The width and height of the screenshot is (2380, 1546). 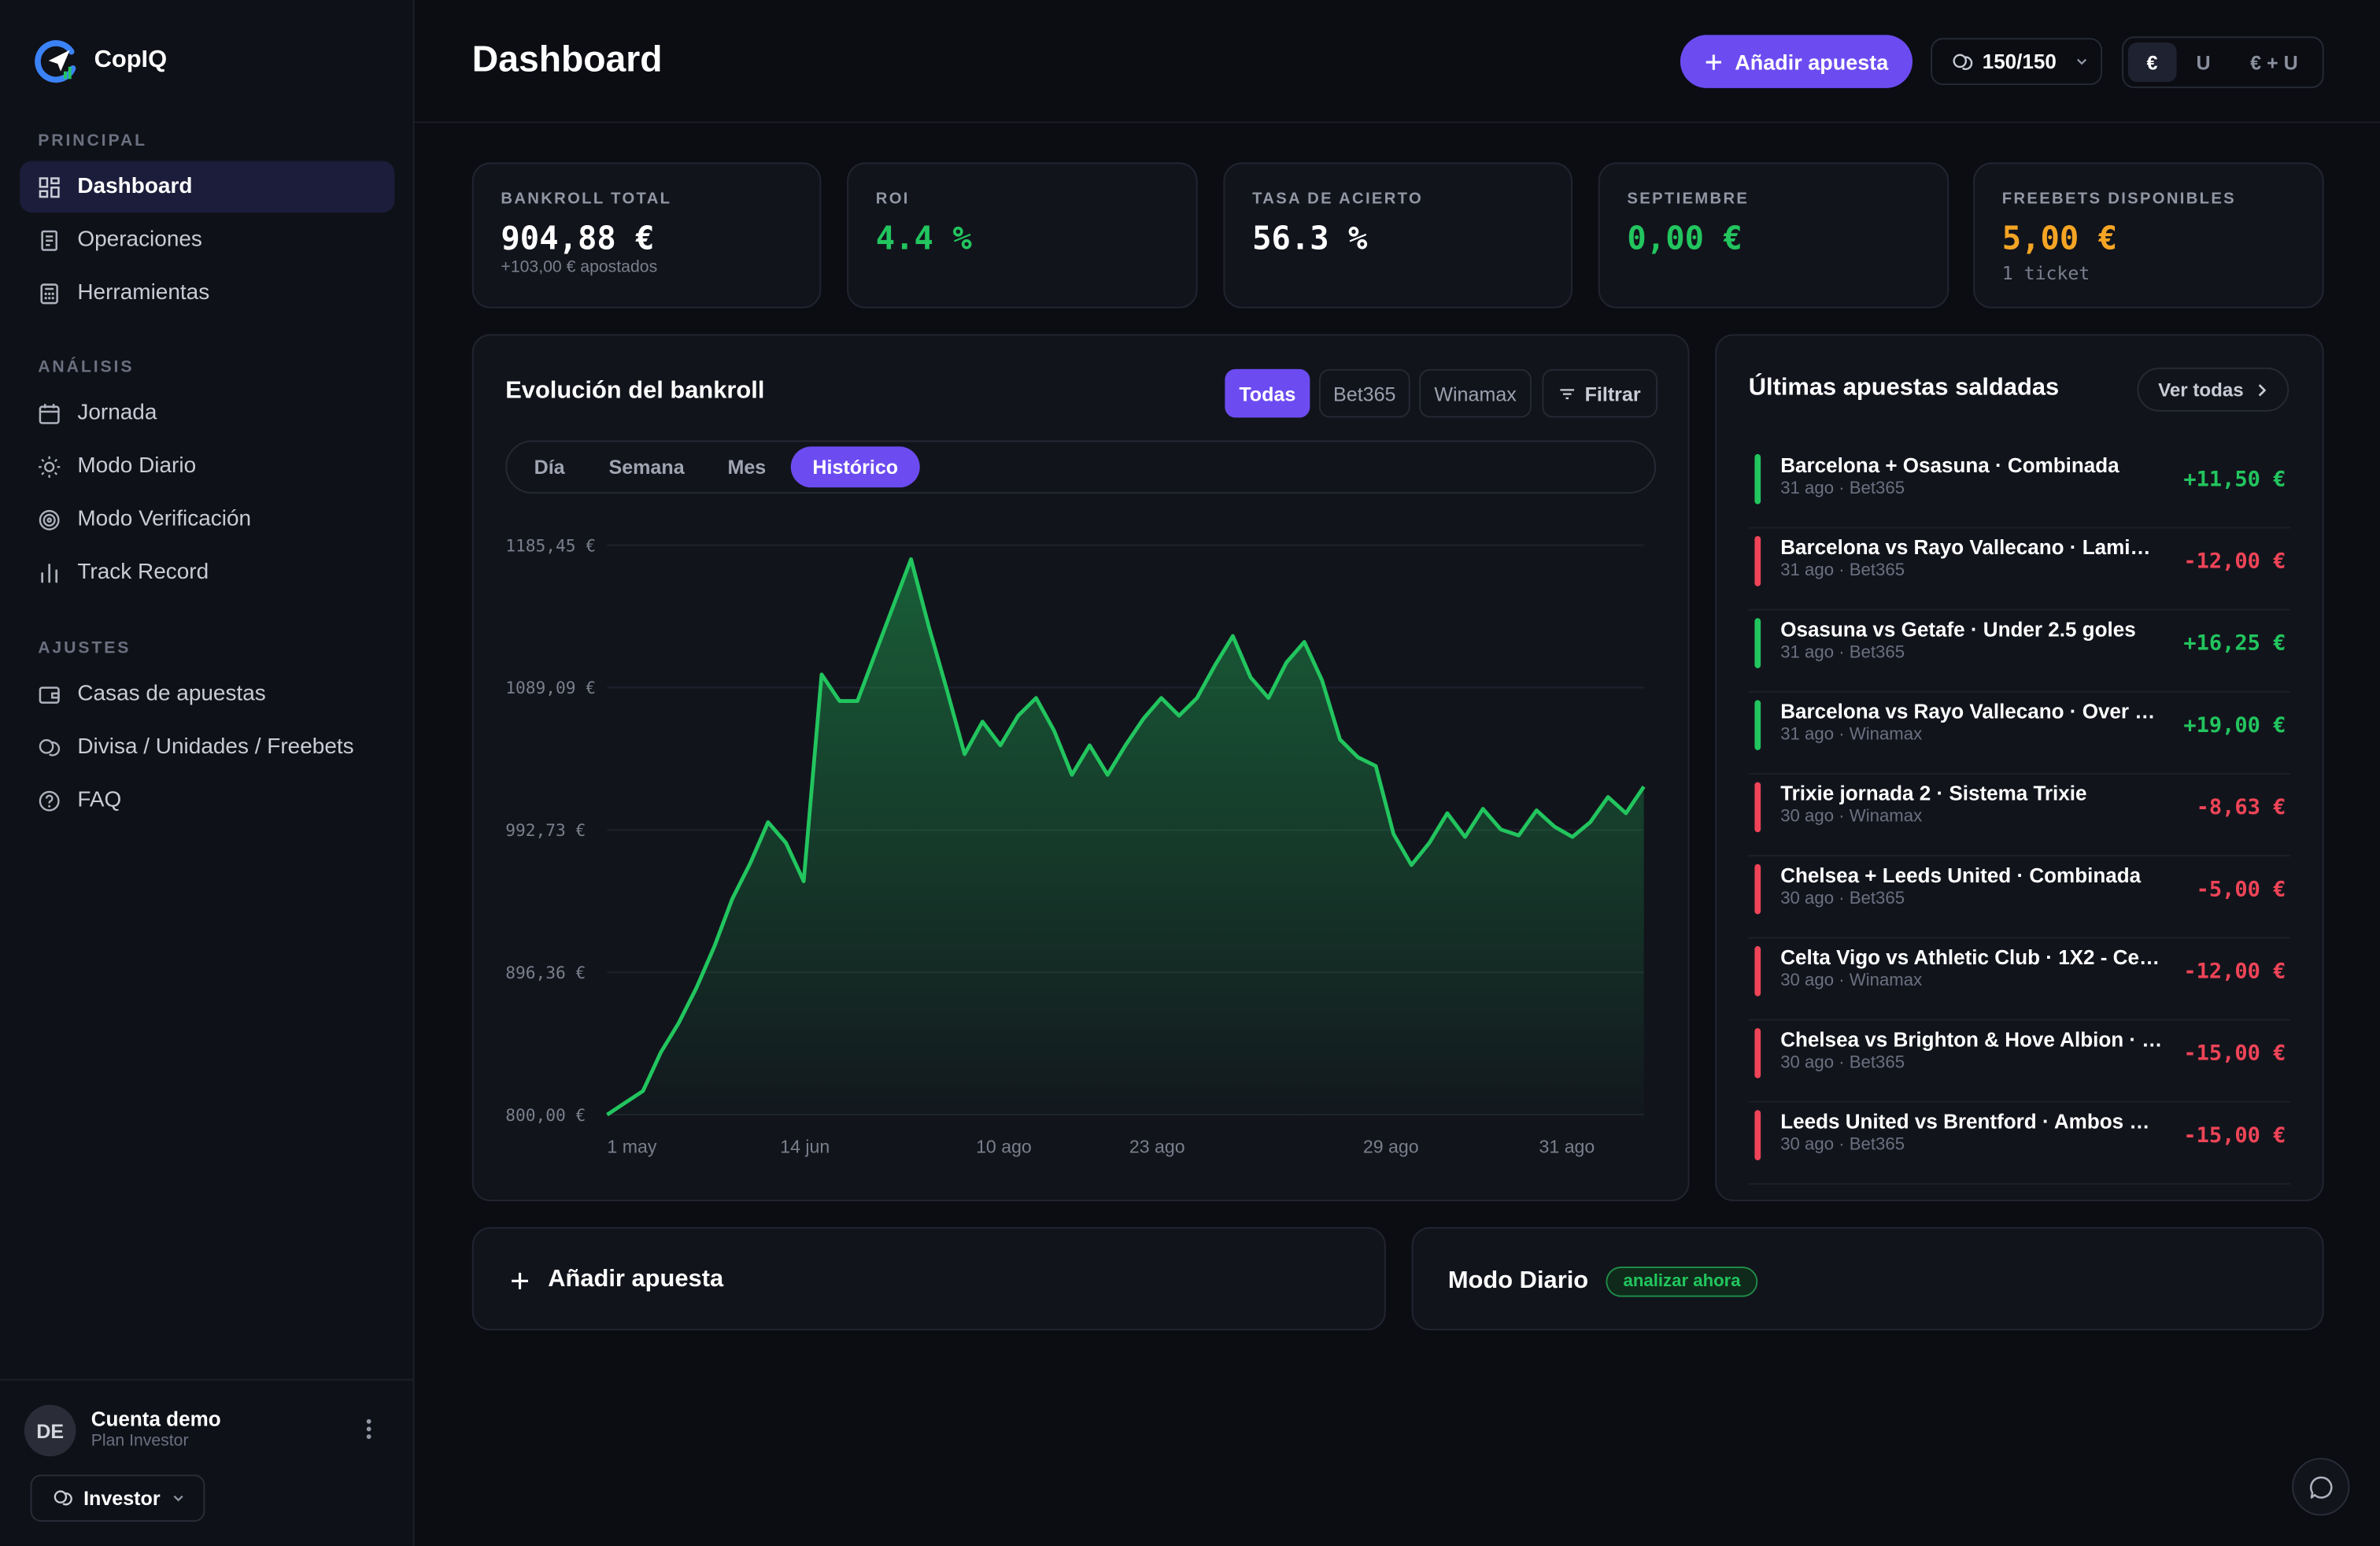 What do you see at coordinates (2234, 725) in the screenshot?
I see `bet-amount: +19,00 €` at bounding box center [2234, 725].